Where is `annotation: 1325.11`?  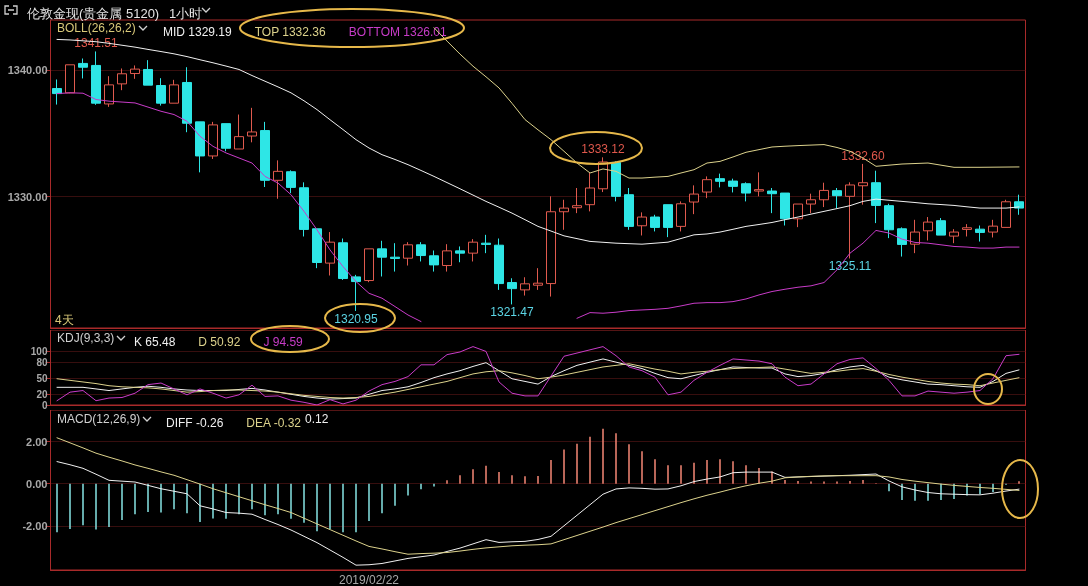
annotation: 1325.11 is located at coordinates (850, 266).